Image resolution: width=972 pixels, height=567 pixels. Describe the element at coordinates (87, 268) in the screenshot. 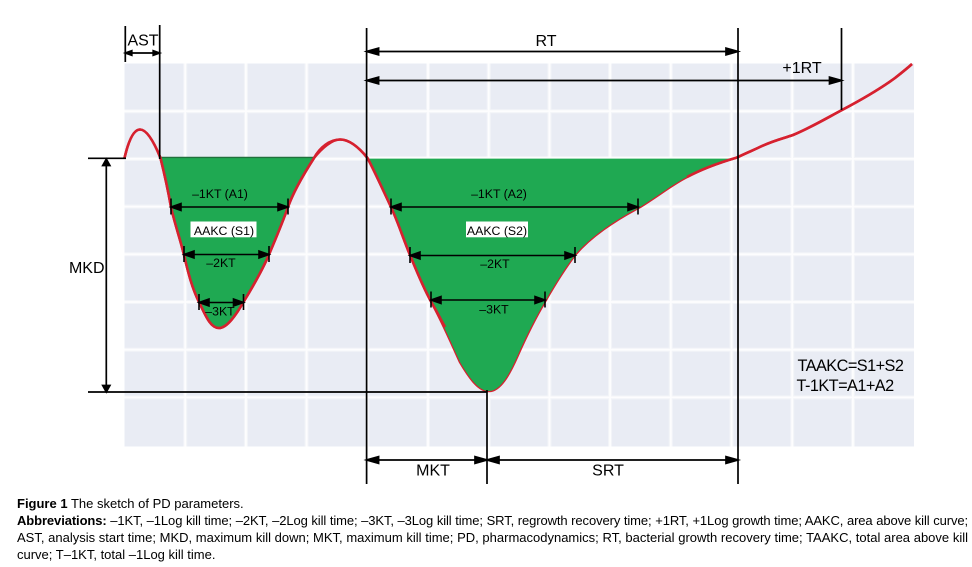

I see `svg-text: MKD` at that location.